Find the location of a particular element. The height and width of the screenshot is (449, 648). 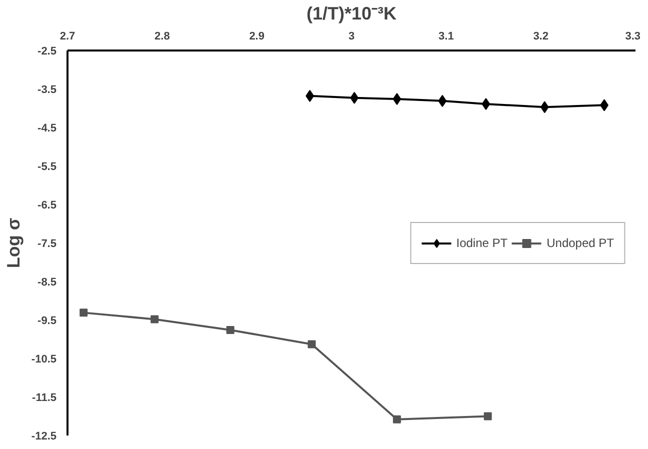

y-tick-label: -10.5 is located at coordinates (44, 360).